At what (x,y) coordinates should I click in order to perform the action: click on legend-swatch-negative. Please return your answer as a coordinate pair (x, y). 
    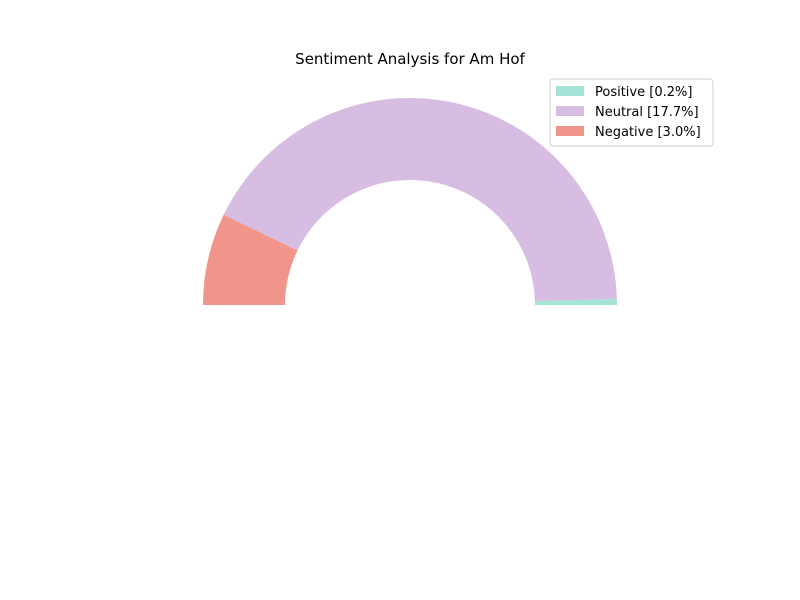
    Looking at the image, I should click on (570, 131).